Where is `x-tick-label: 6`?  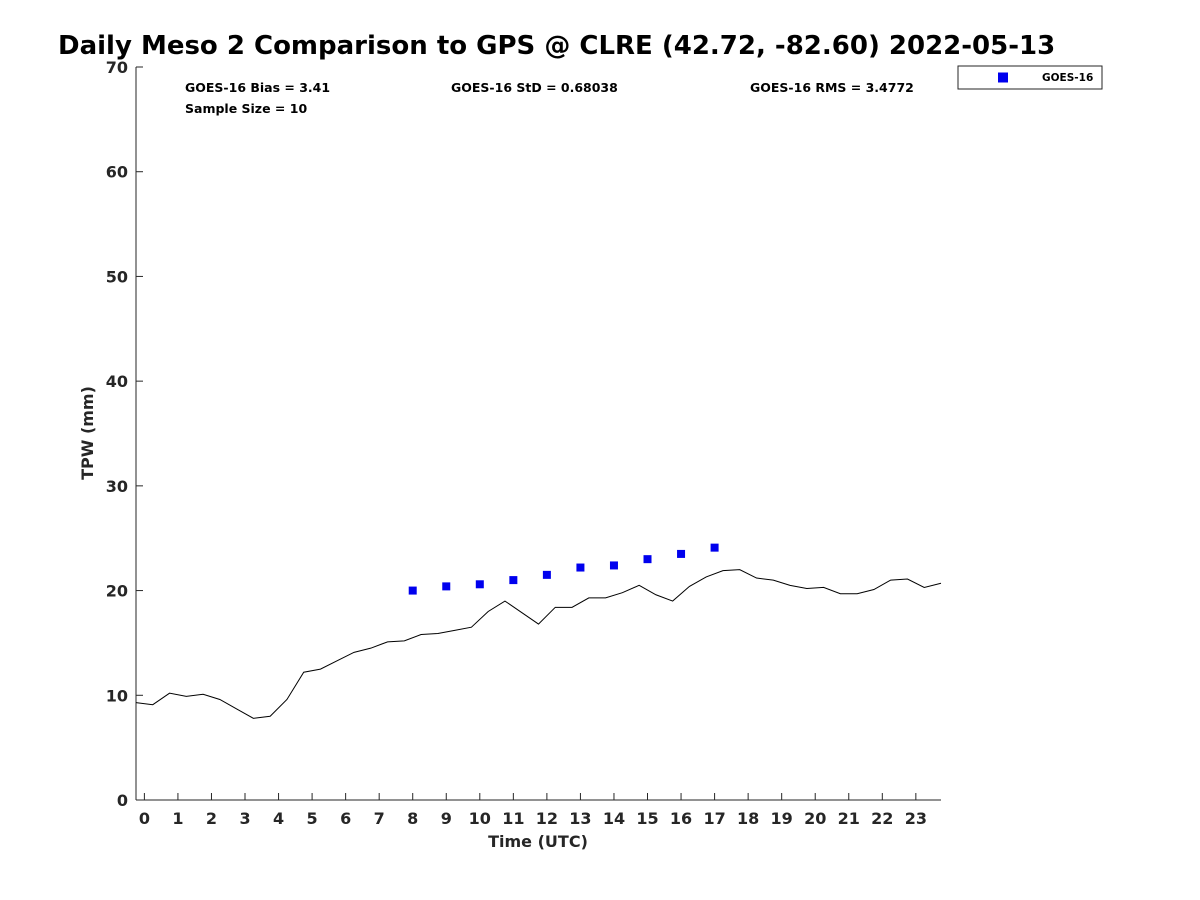
x-tick-label: 6 is located at coordinates (345, 818).